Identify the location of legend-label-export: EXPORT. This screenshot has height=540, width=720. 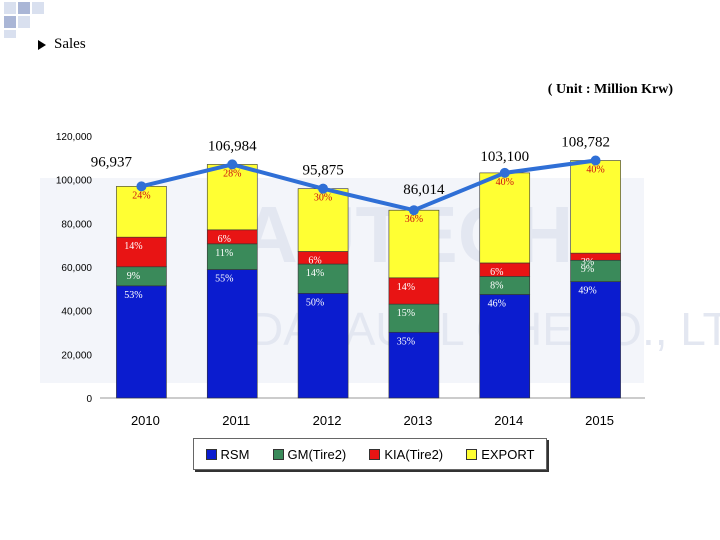
(508, 454).